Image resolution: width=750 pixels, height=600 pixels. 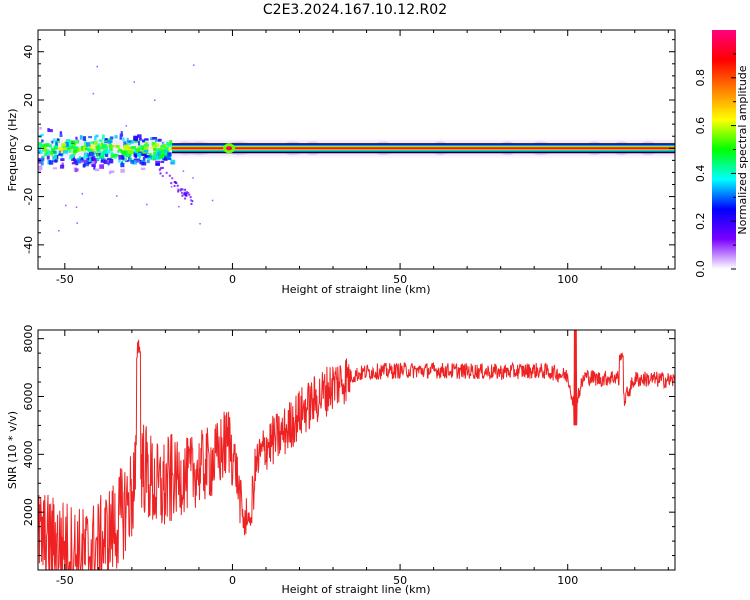 I want to click on x-tick-label: 100, so click(x=567, y=580).